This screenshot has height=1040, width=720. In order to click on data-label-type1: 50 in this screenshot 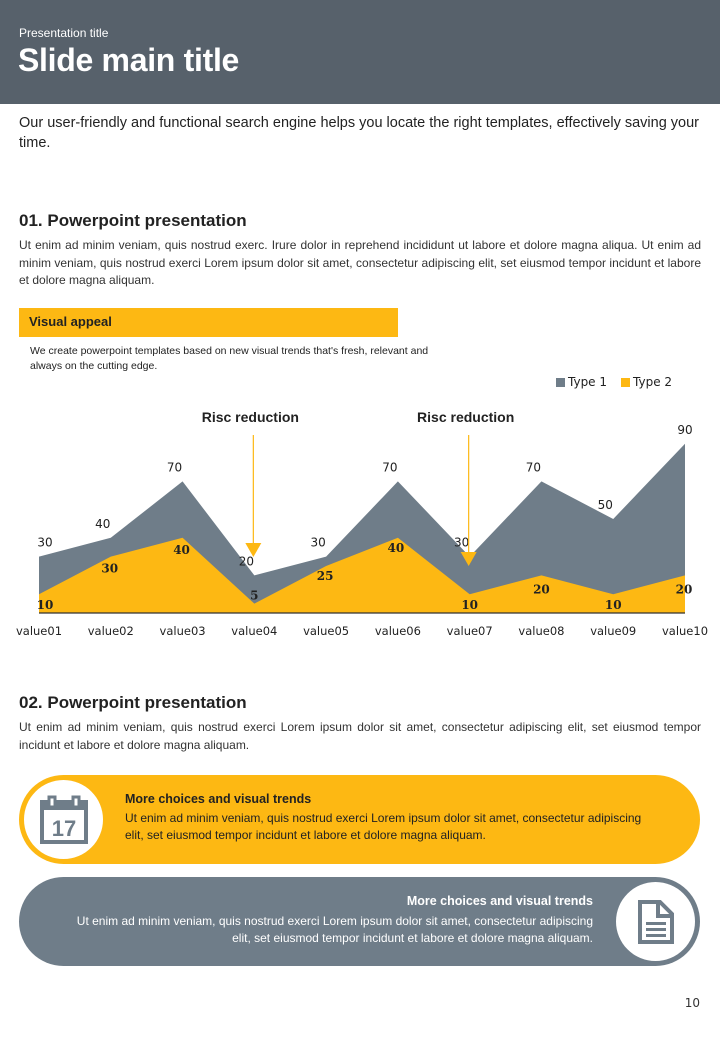, I will do `click(605, 505)`.